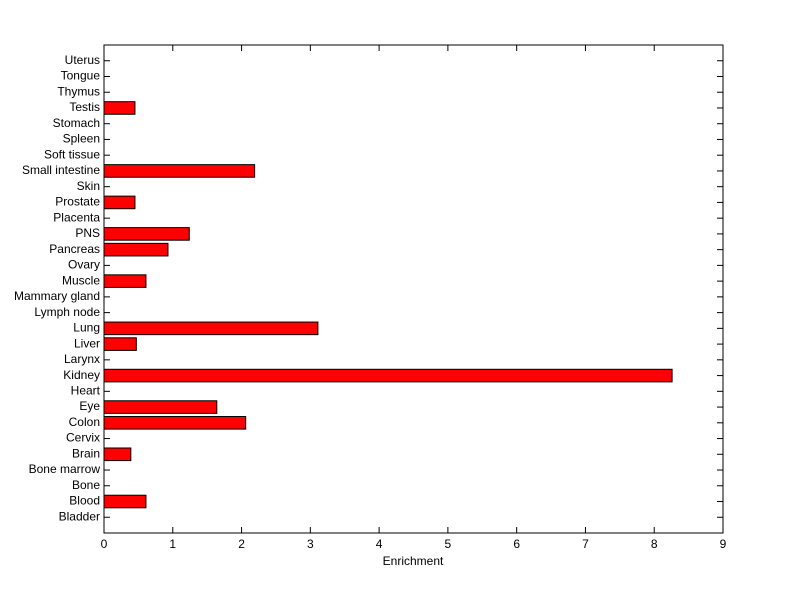 The height and width of the screenshot is (599, 800). What do you see at coordinates (448, 544) in the screenshot?
I see `x-tick-label: 5` at bounding box center [448, 544].